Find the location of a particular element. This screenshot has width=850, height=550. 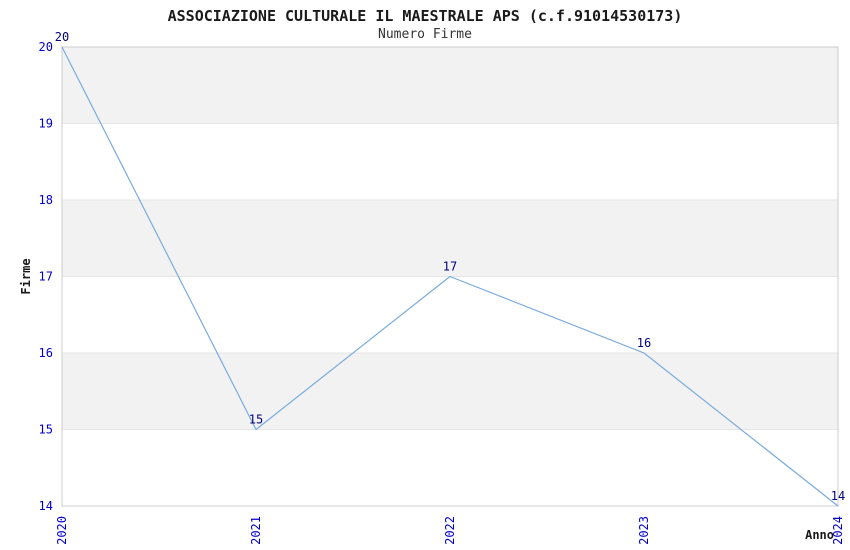

y-tick-label: 19 is located at coordinates (46, 124).